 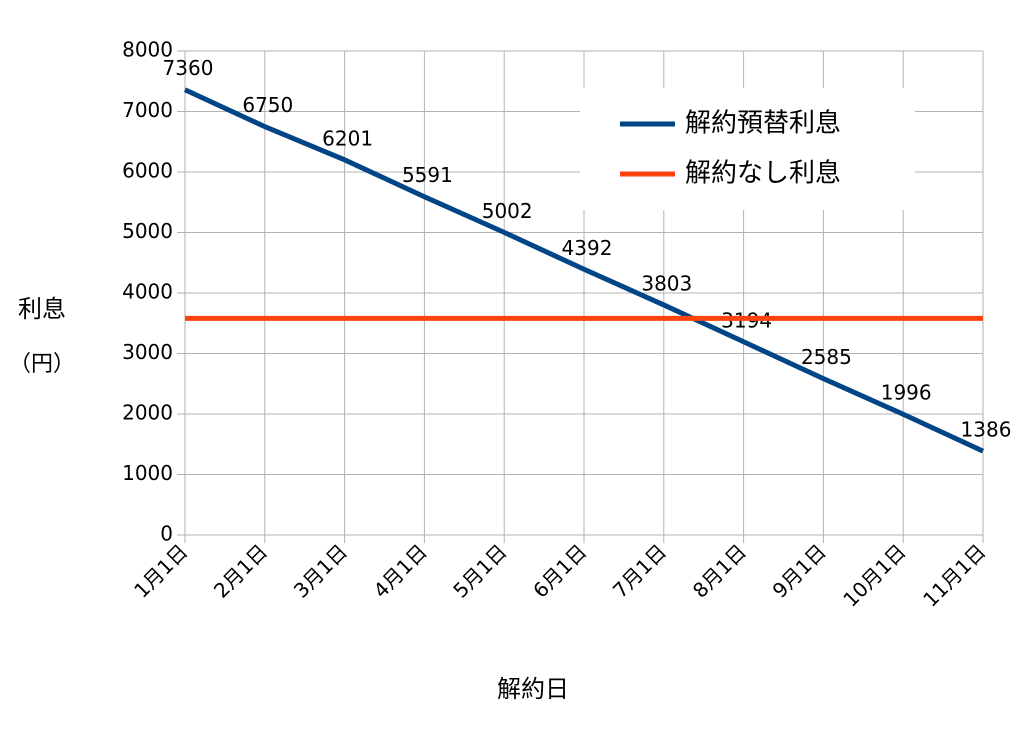 What do you see at coordinates (719, 570) in the screenshot?
I see `x-tick-label: 8月1日` at bounding box center [719, 570].